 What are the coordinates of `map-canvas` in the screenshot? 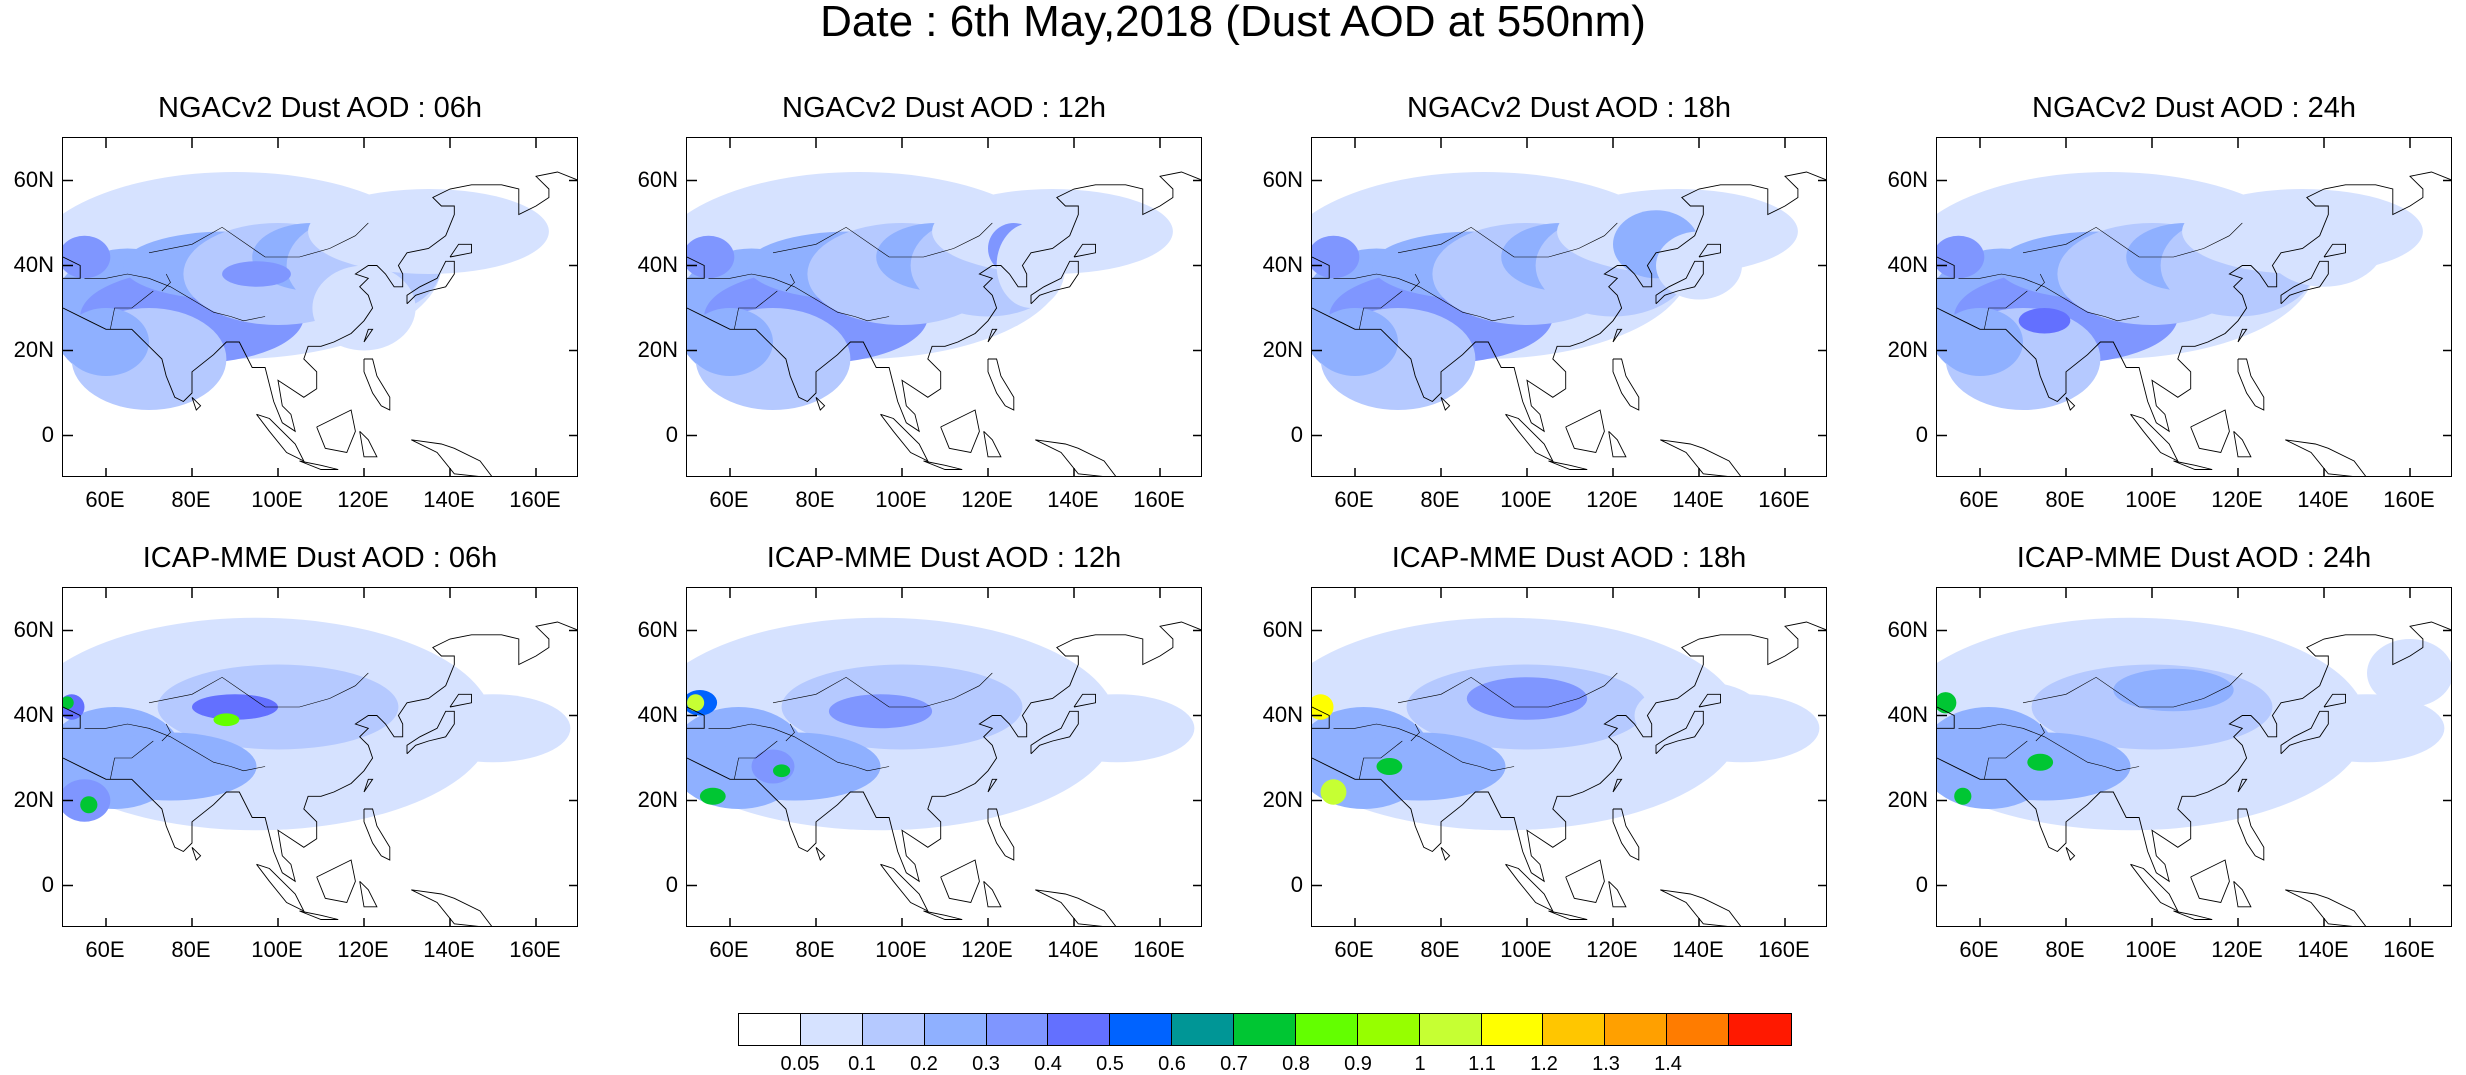 It's located at (320, 307).